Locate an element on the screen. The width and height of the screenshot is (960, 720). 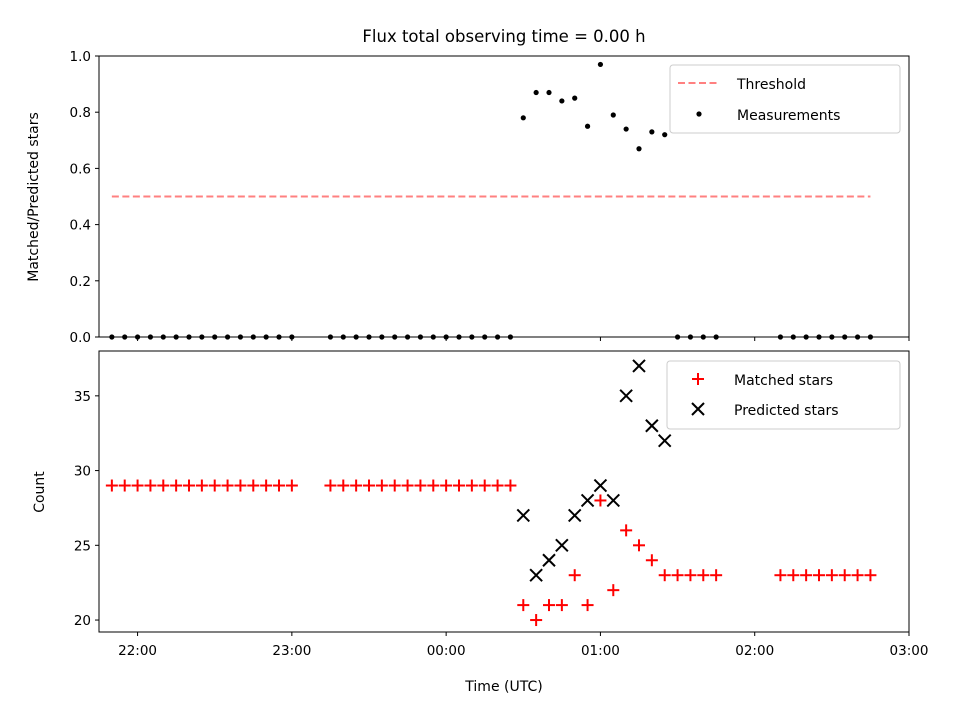
bottom-y-tick-label: 30 is located at coordinates (82, 472).